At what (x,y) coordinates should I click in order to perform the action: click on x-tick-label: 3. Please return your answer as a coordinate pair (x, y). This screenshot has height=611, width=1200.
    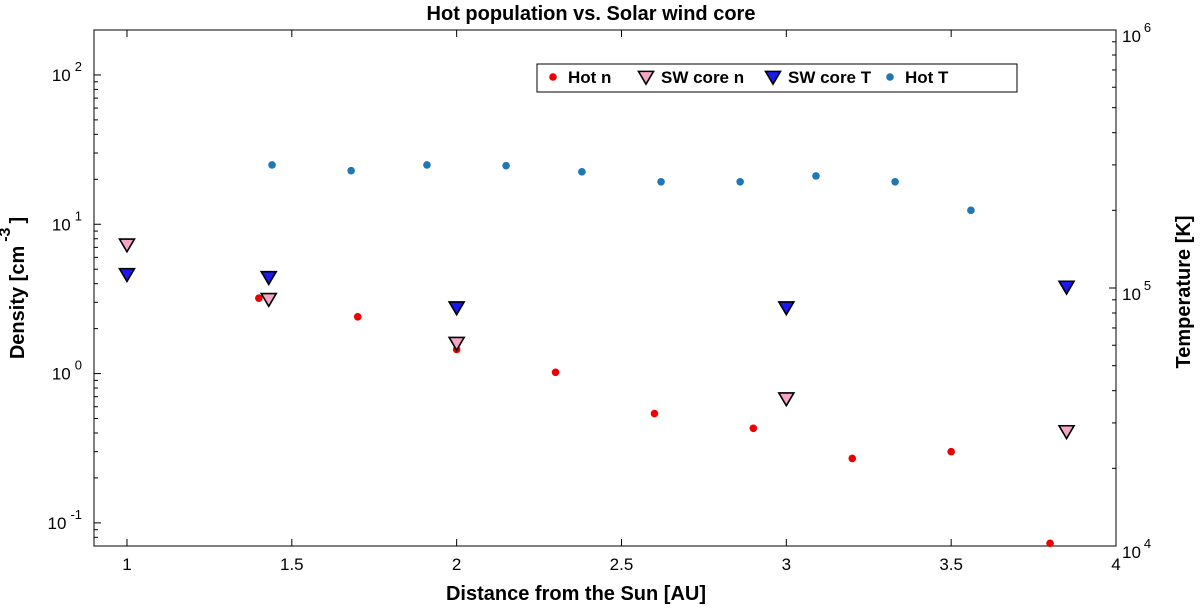
    Looking at the image, I should click on (786, 564).